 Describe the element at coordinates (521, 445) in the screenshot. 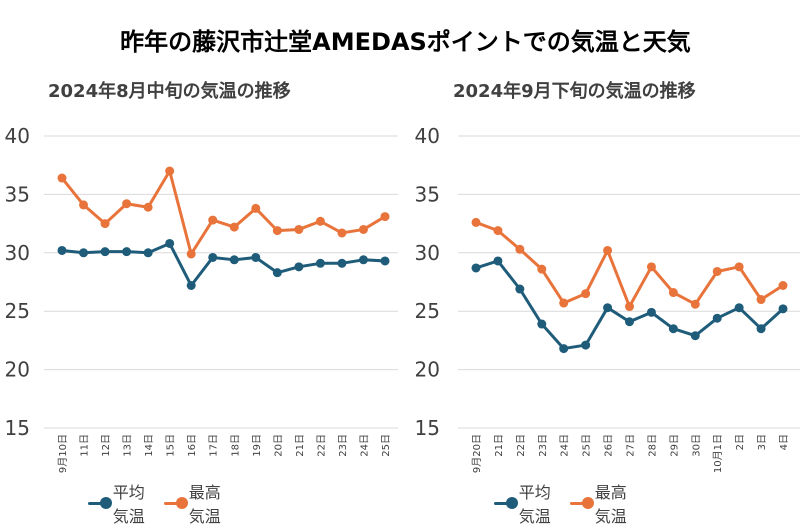

I see `x-tick-label: 22日` at that location.